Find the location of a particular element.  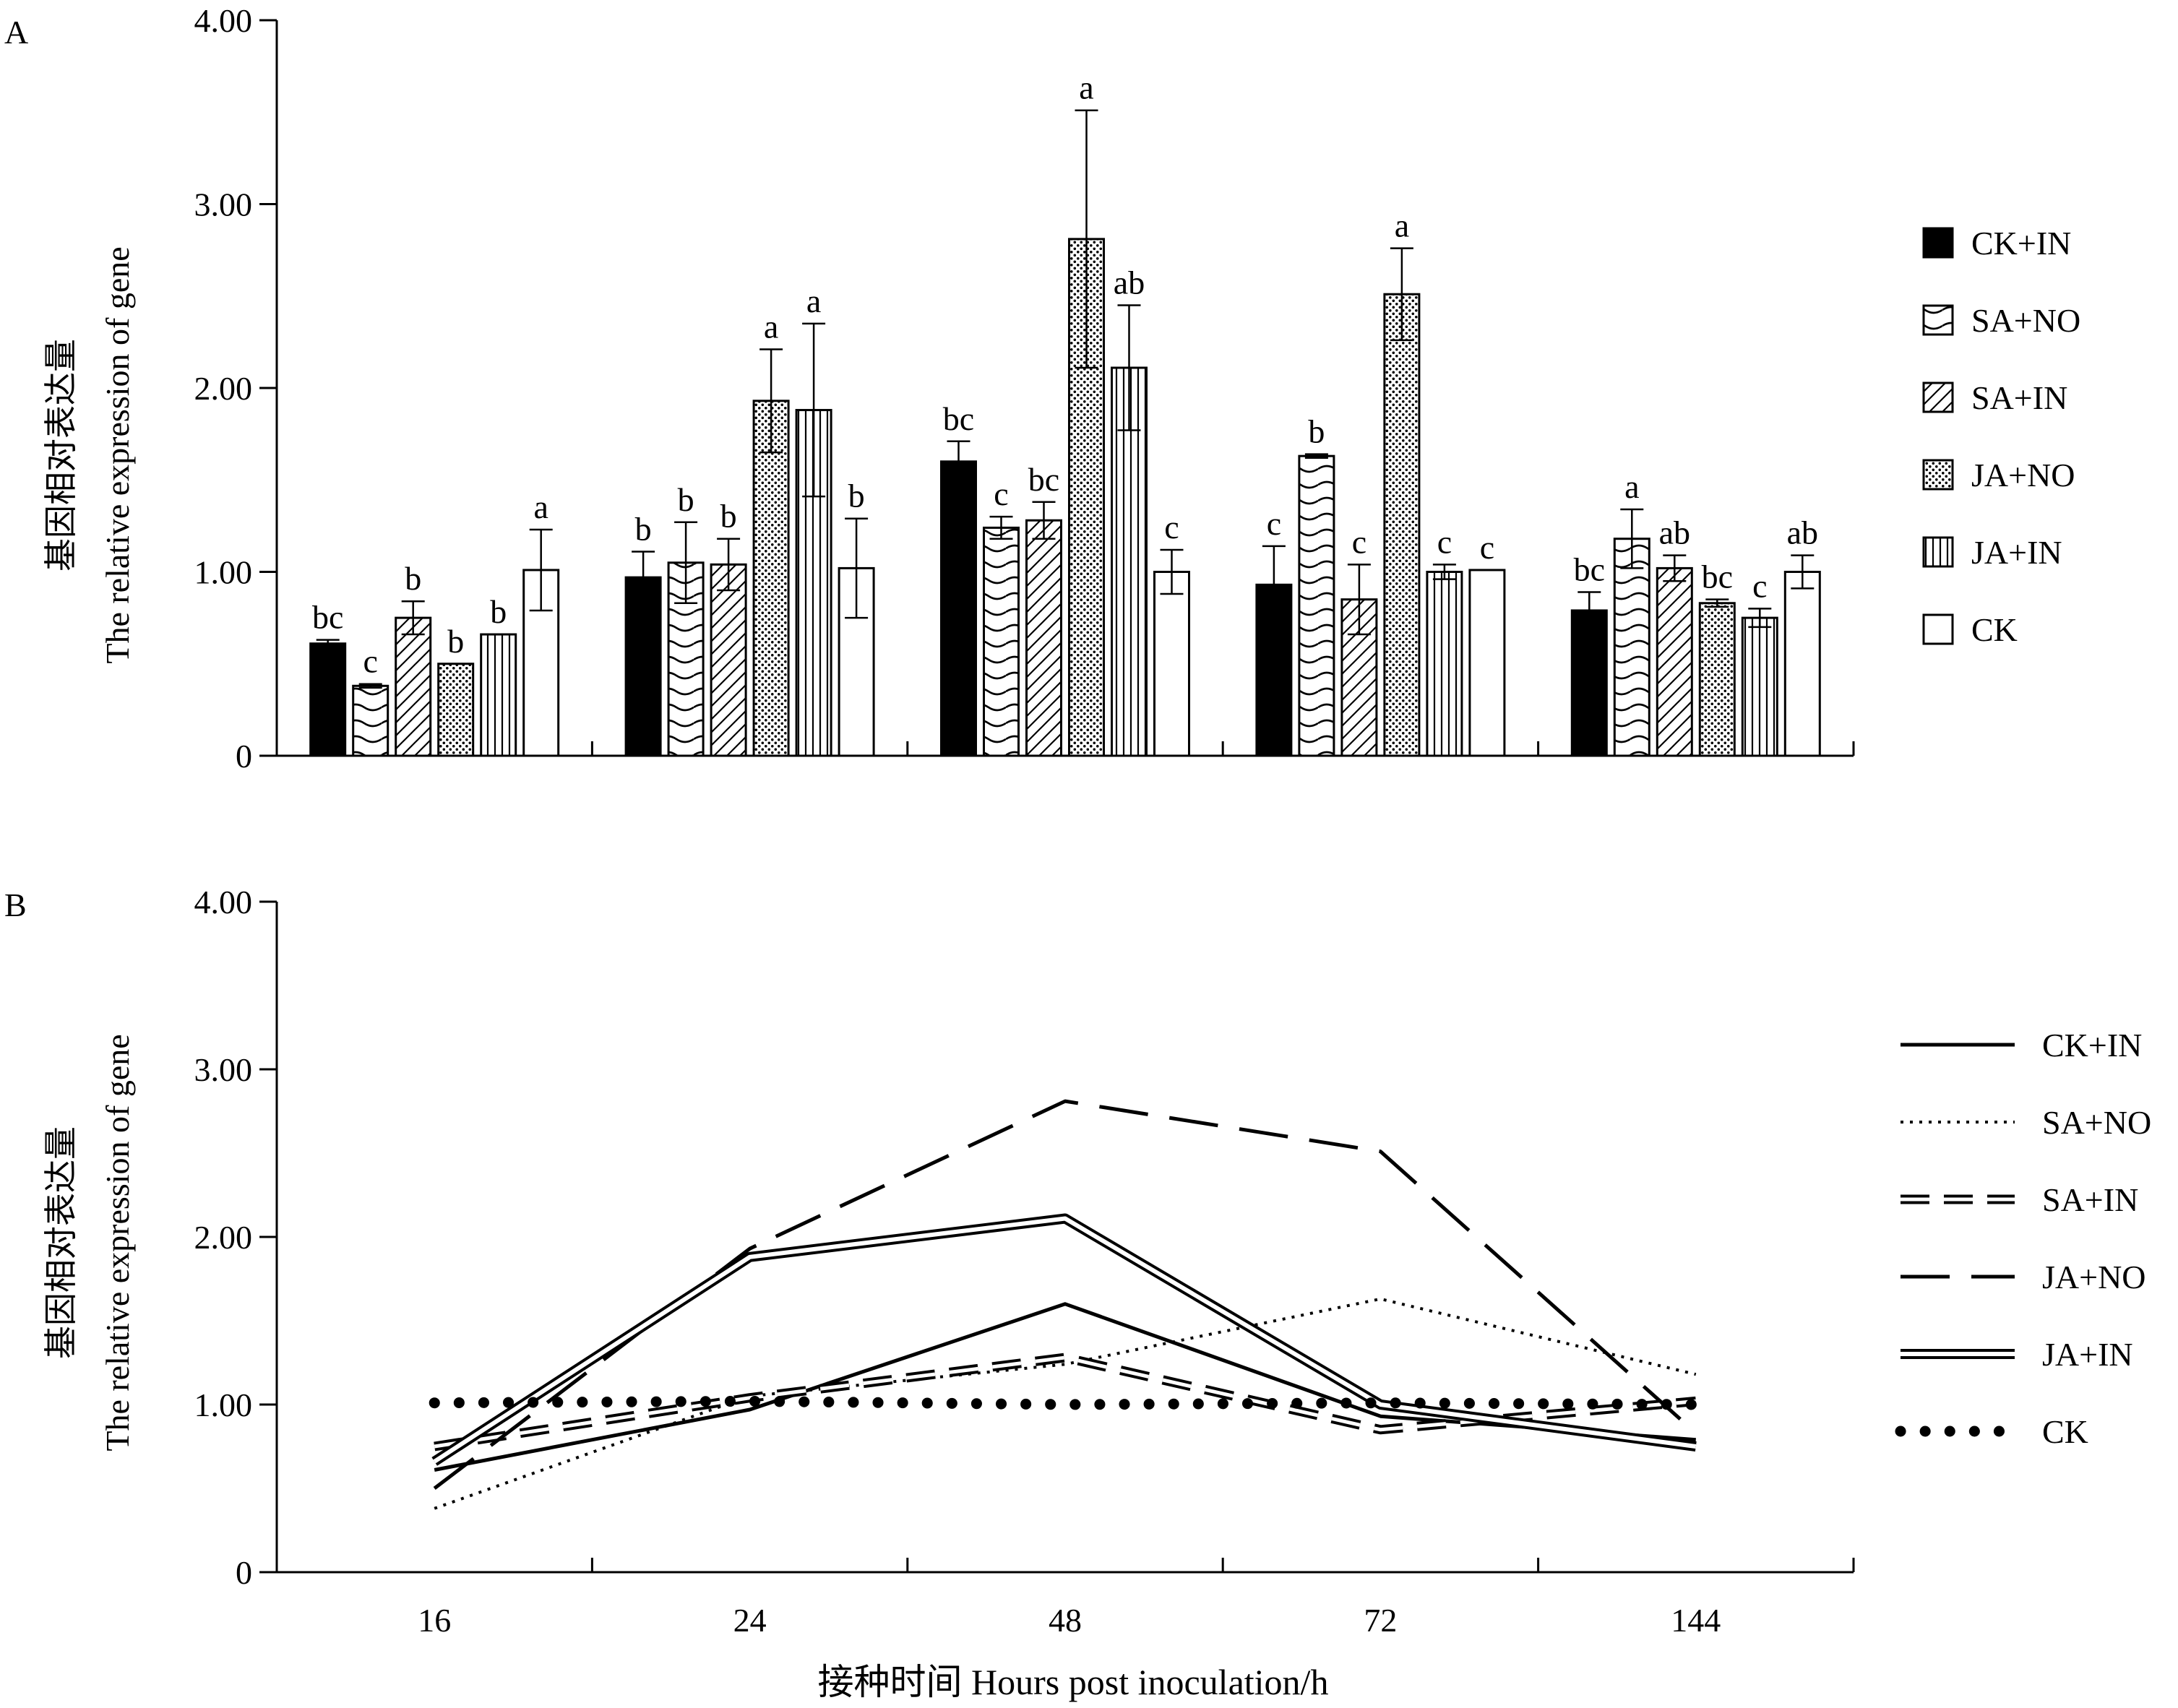

significance-letter-ja-plus-no: bc is located at coordinates (1718, 576).